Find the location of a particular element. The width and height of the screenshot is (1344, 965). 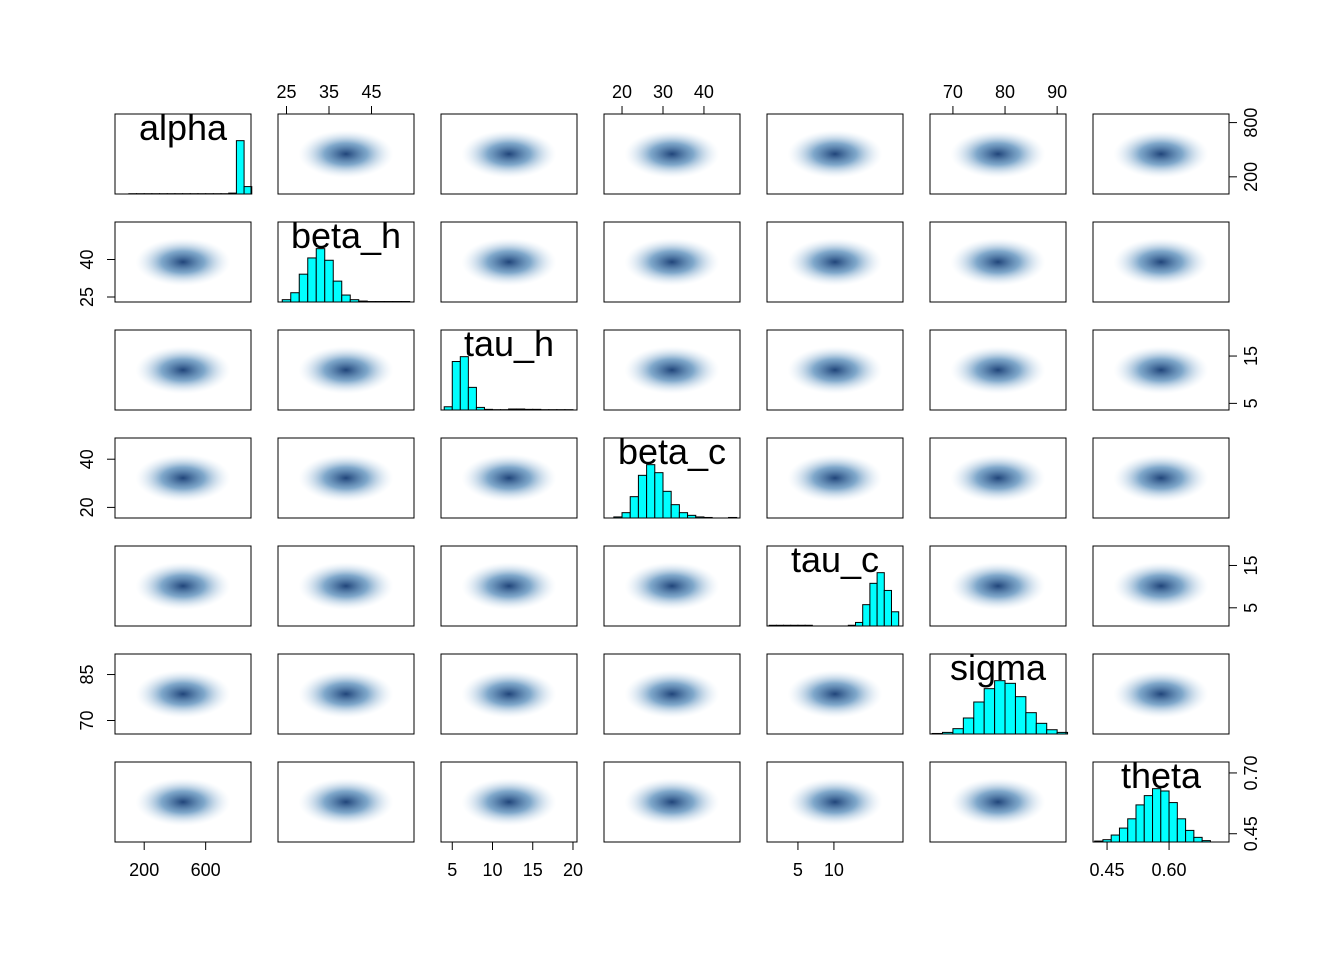

variable-label: beta_c is located at coordinates (672, 451).